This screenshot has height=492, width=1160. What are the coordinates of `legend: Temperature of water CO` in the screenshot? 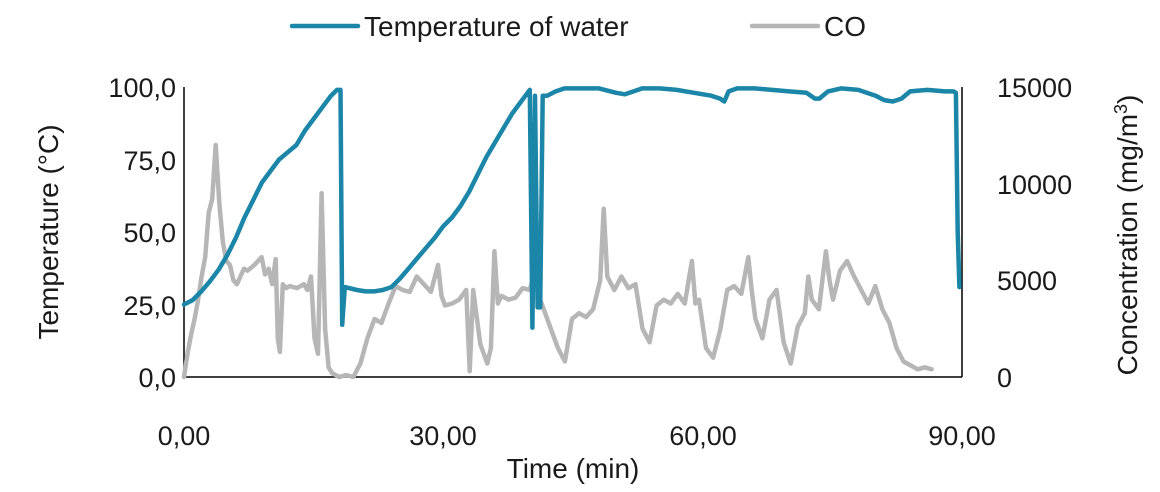 It's located at (577, 26).